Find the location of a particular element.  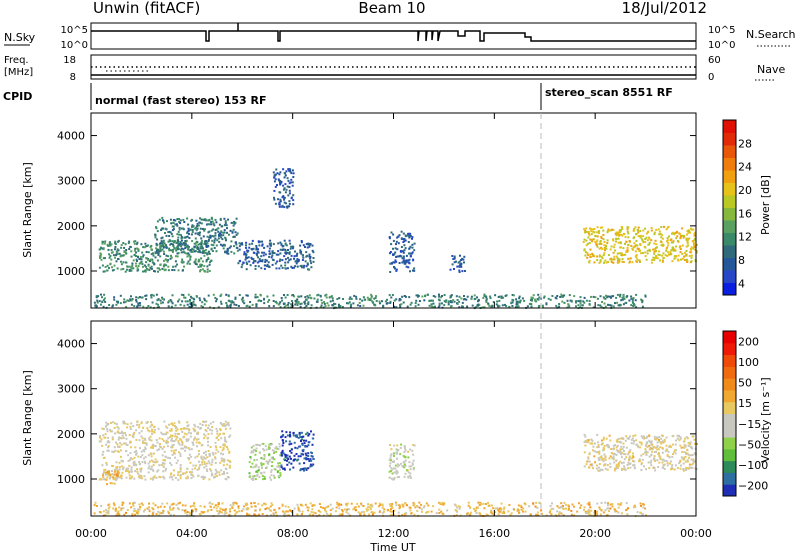

power-colorbar-tick: 4 is located at coordinates (741, 283).